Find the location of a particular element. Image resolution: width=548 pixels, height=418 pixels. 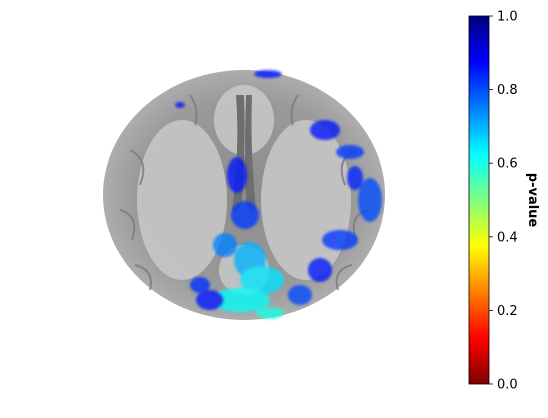

colorbar-bar is located at coordinates (479, 200).